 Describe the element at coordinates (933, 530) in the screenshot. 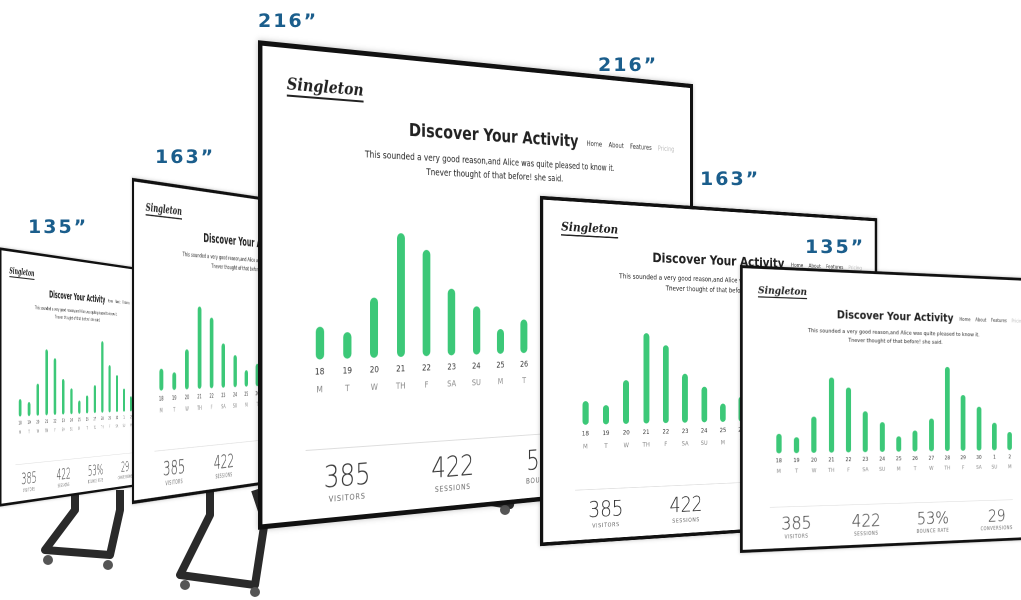

I see `stat-label: BOUNCE RATE` at that location.